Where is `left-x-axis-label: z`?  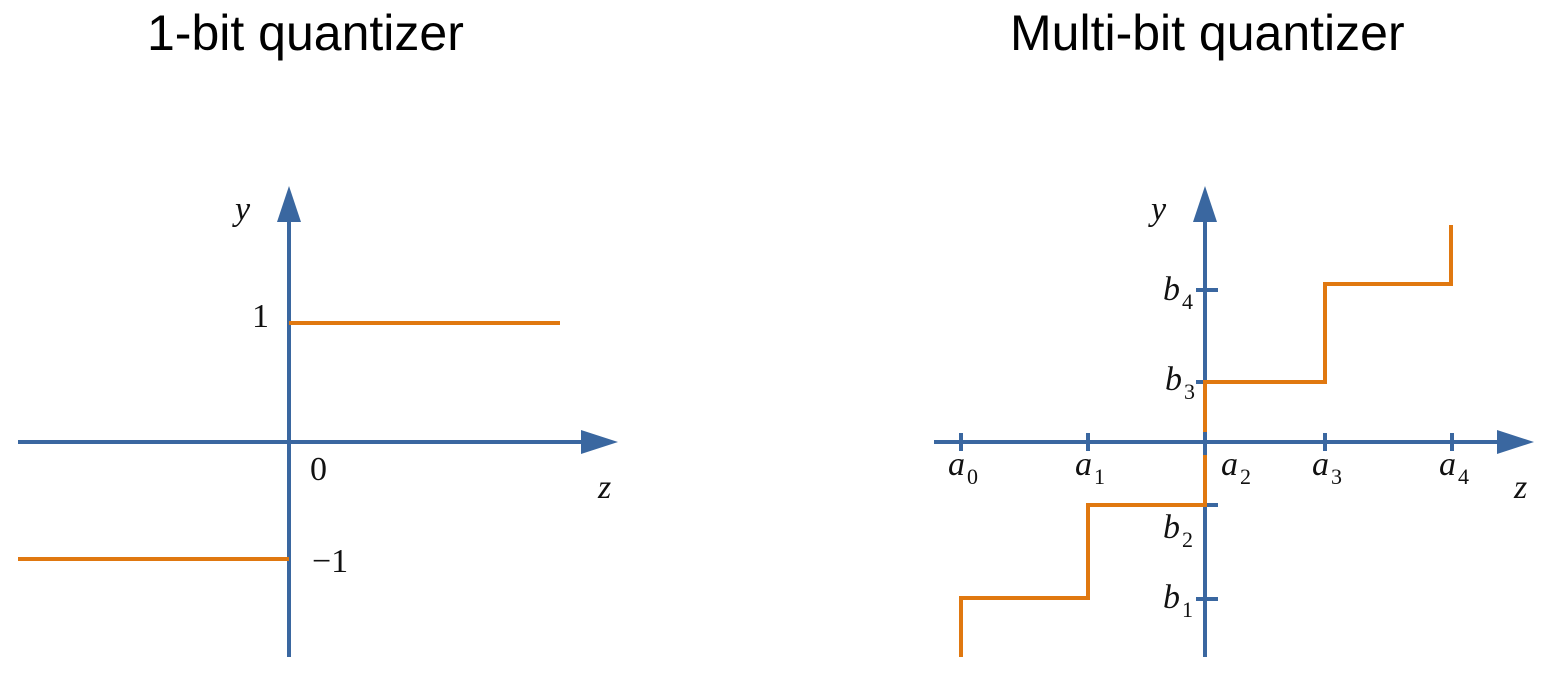 left-x-axis-label: z is located at coordinates (604, 487).